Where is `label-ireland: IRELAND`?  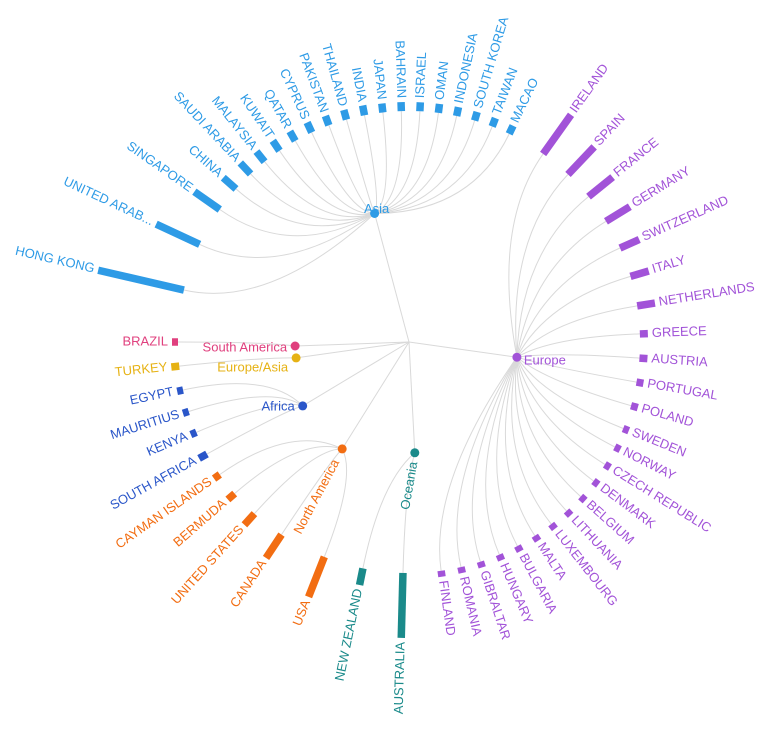 label-ireland: IRELAND is located at coordinates (588, 88).